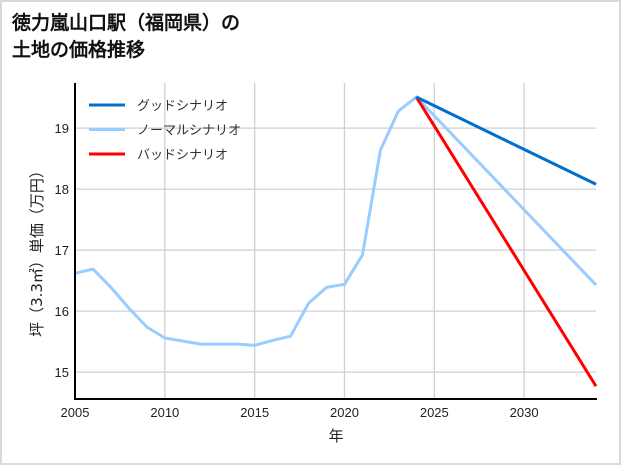 The height and width of the screenshot is (465, 621). What do you see at coordinates (164, 412) in the screenshot?
I see `x-tick-label: 2010` at bounding box center [164, 412].